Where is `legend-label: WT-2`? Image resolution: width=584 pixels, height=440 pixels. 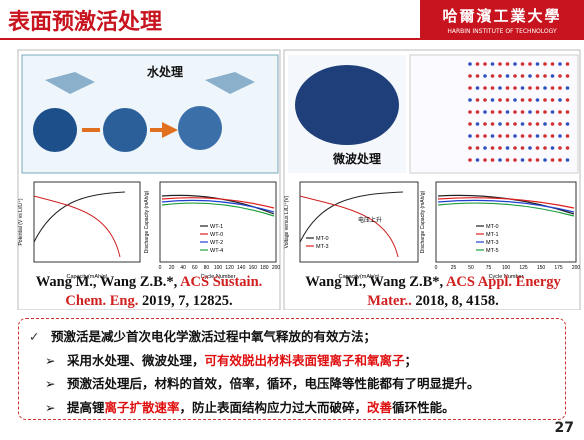 legend-label: WT-2 is located at coordinates (216, 243).